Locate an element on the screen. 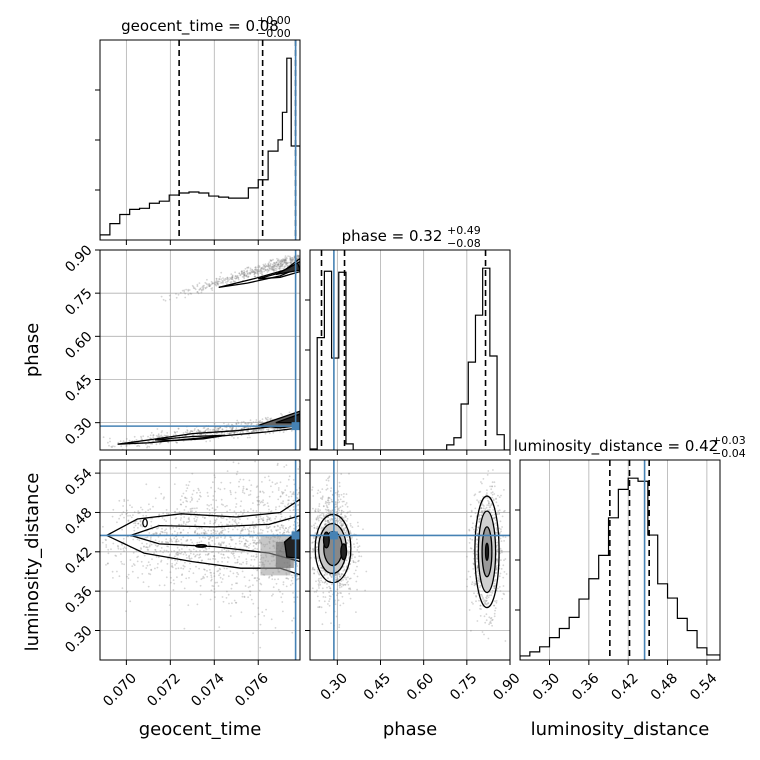  x-tick-label: 0.90 is located at coordinates (506, 686).